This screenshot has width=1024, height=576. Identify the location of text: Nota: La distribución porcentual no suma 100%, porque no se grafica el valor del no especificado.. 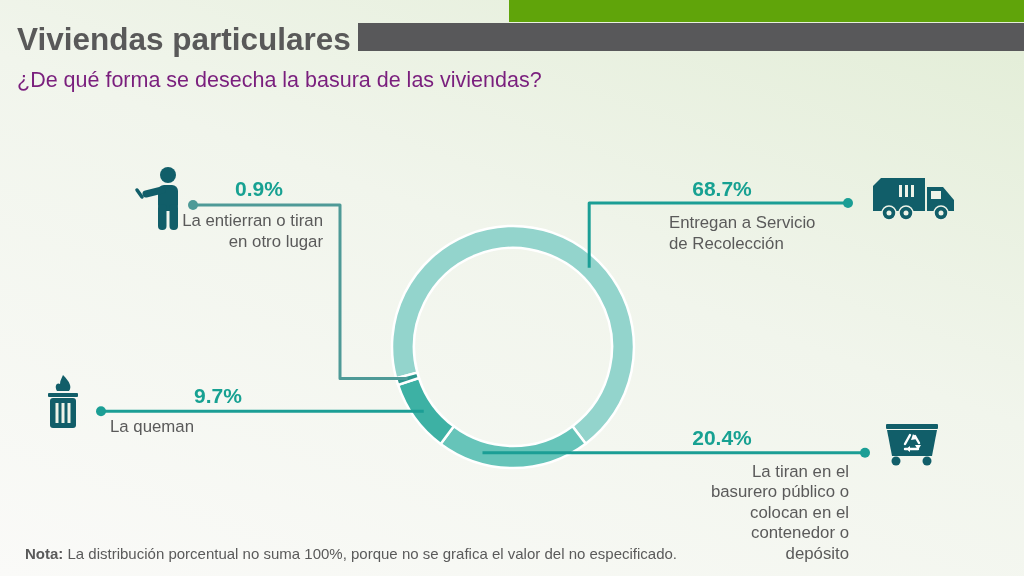
(351, 553).